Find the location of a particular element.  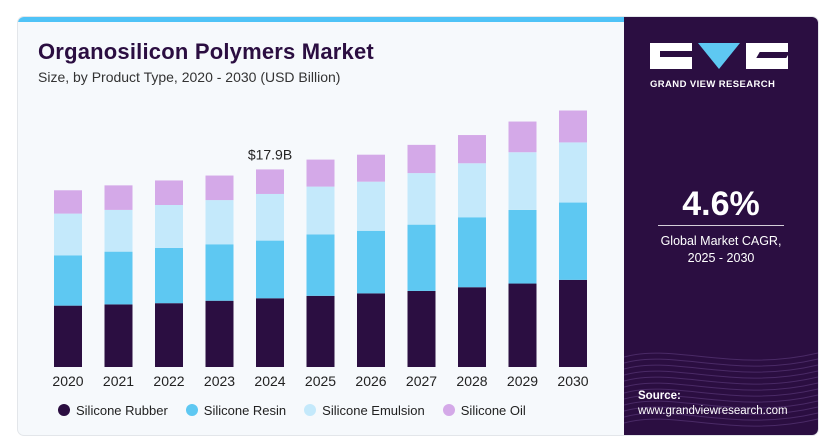

source-label: Source: is located at coordinates (659, 396).